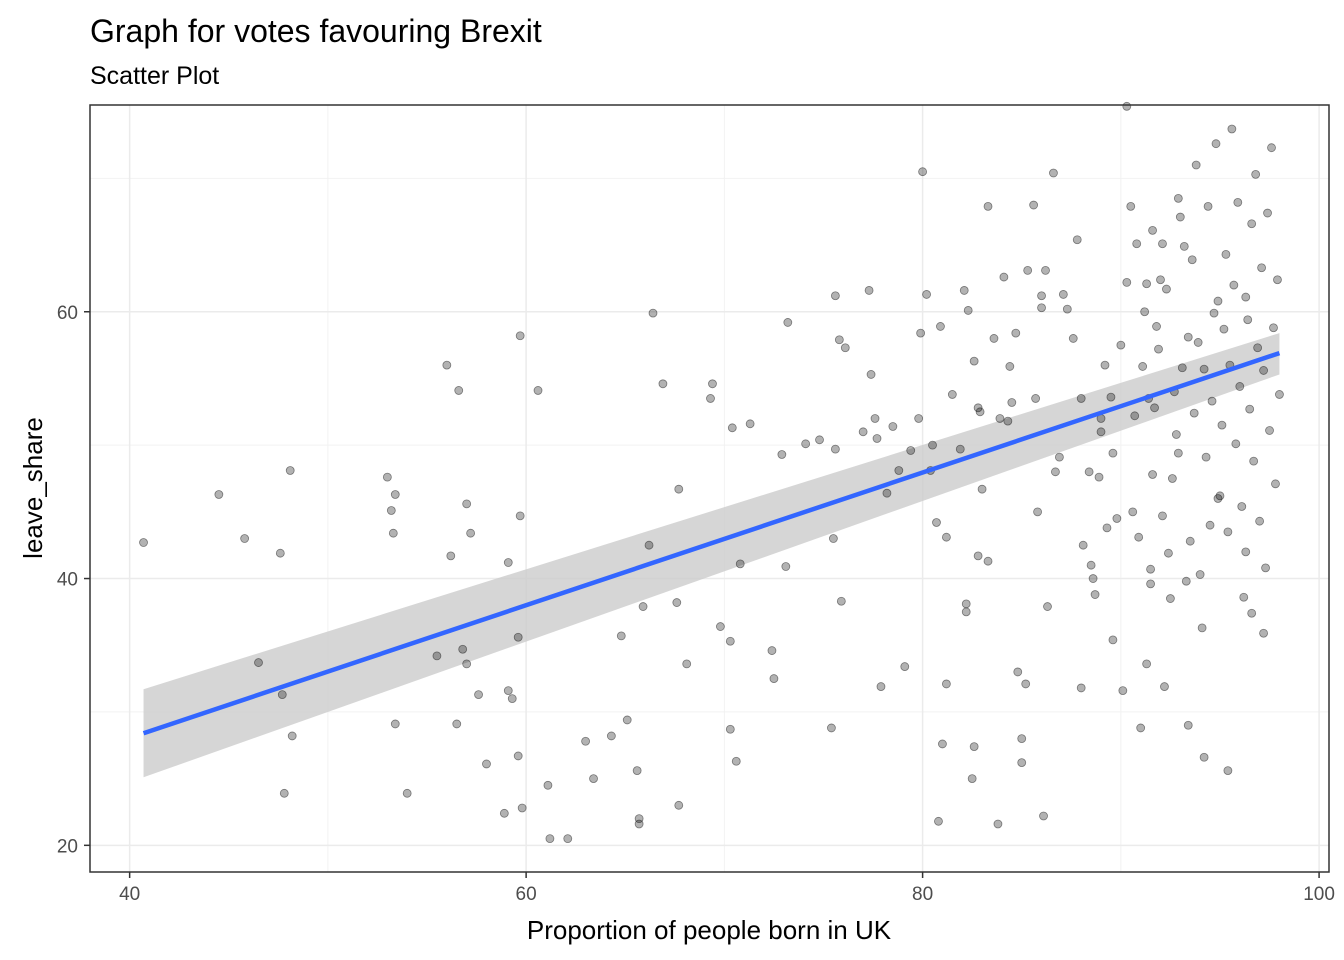 The height and width of the screenshot is (960, 1344). What do you see at coordinates (67, 313) in the screenshot?
I see `y-tick-label: 60` at bounding box center [67, 313].